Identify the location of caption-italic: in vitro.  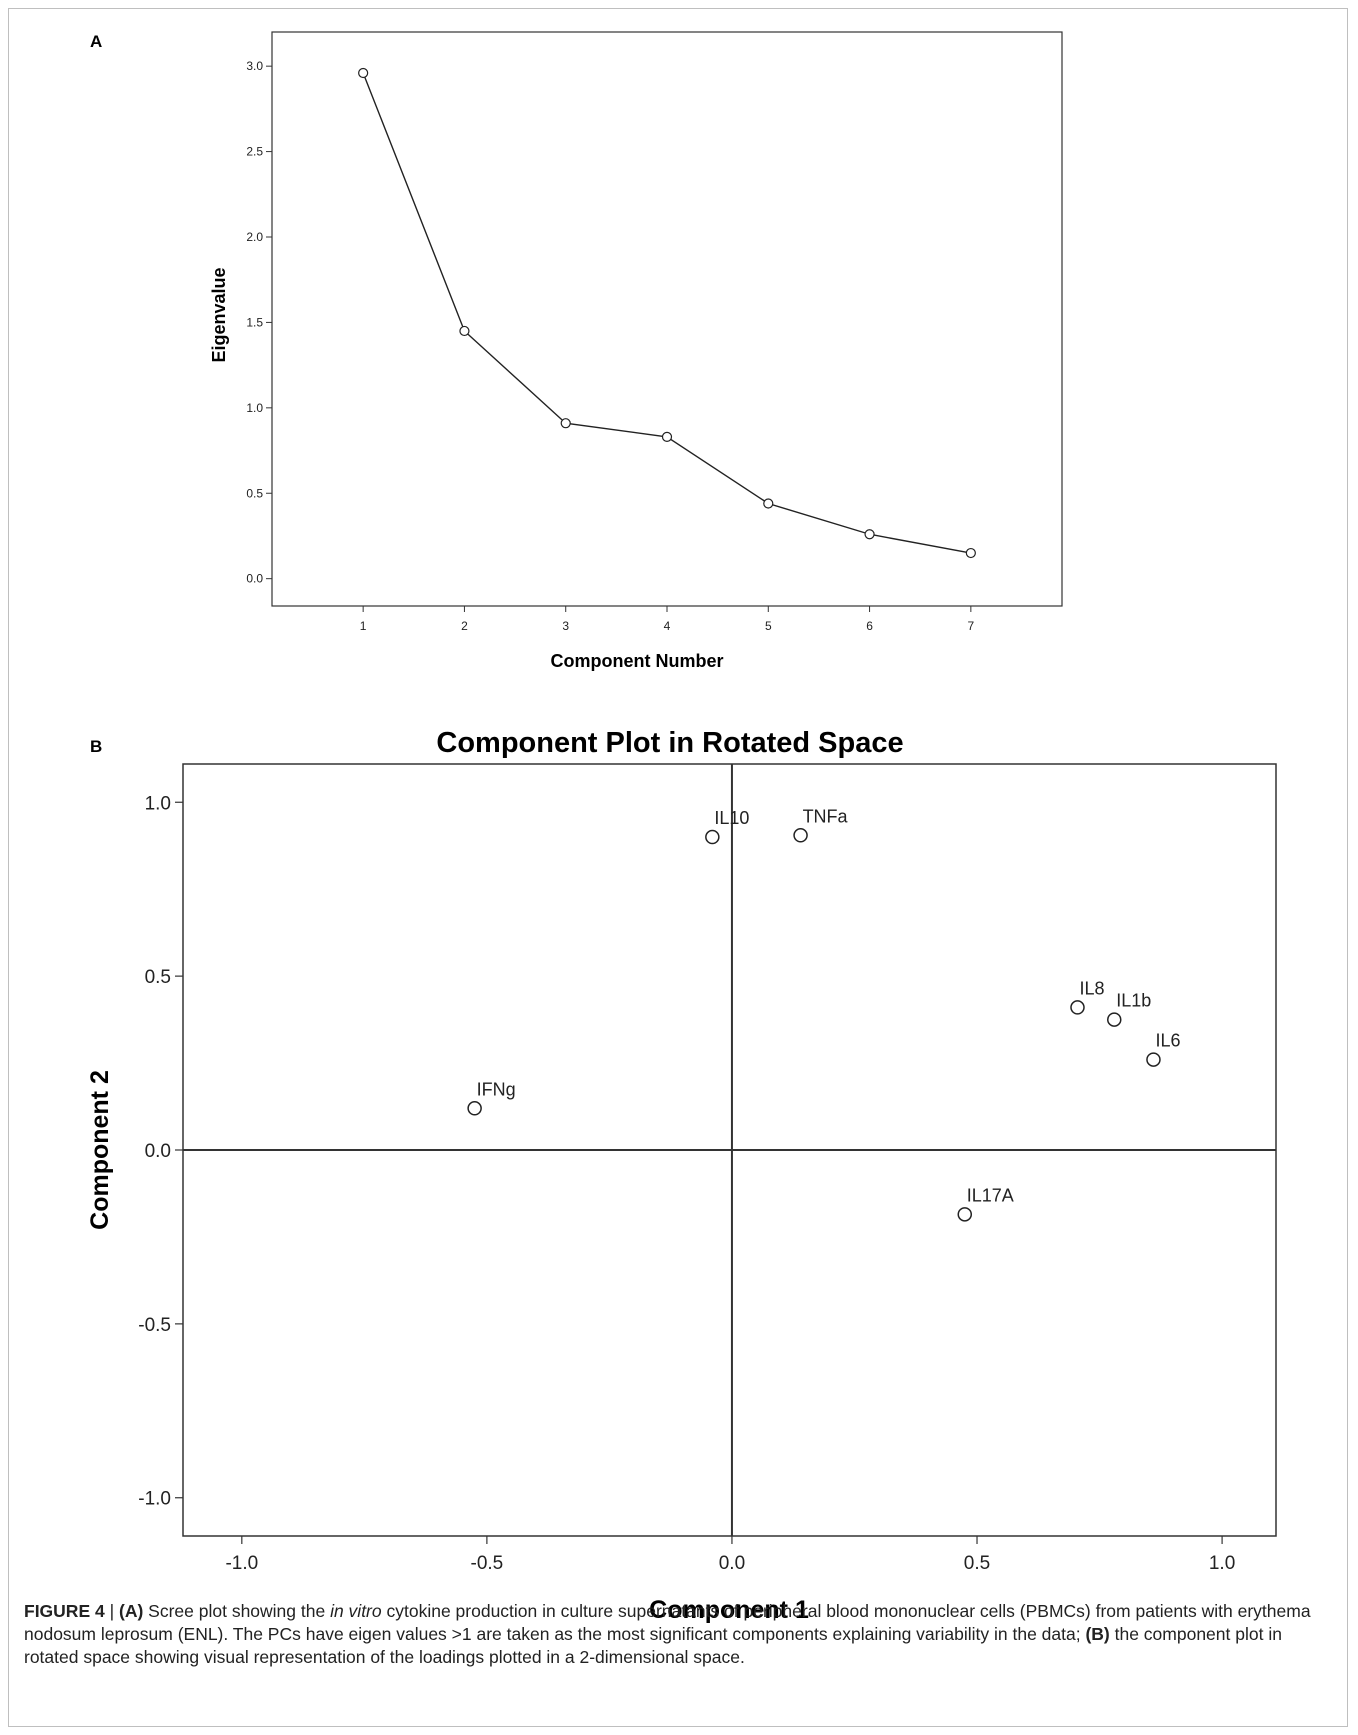
(356, 1611).